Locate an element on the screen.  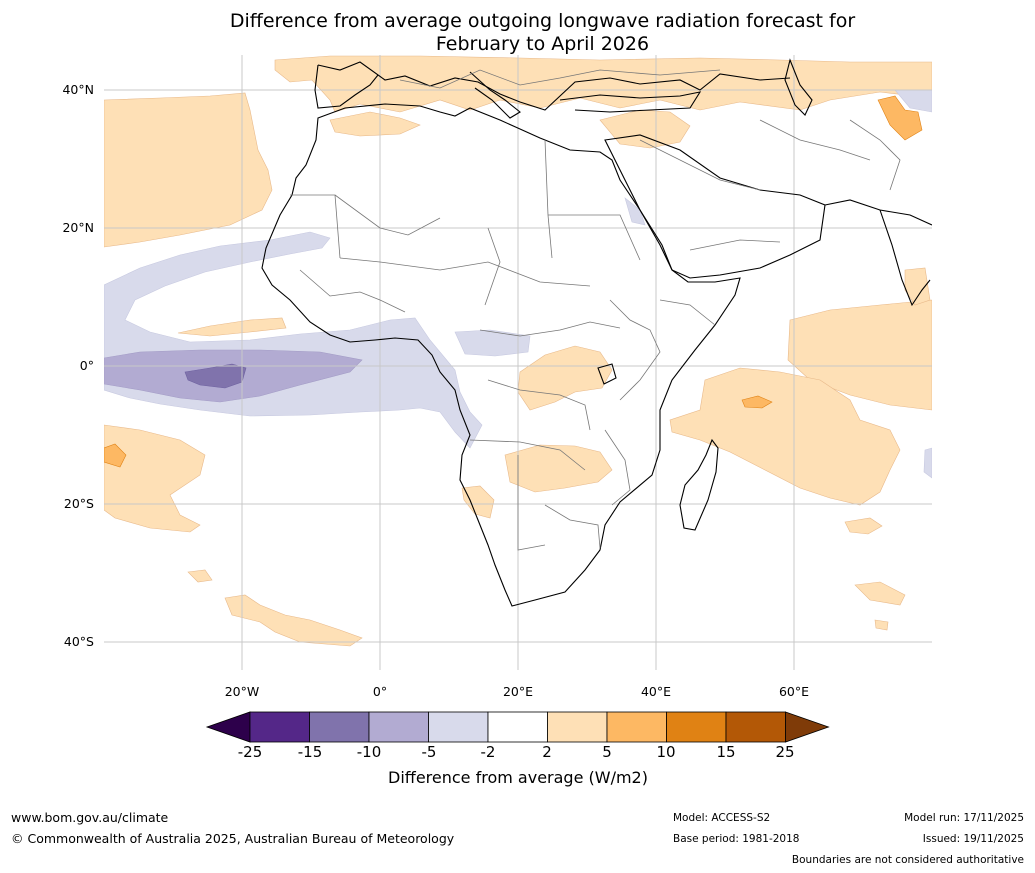
tropical-atlantic-positive-strip is located at coordinates (232, 327).